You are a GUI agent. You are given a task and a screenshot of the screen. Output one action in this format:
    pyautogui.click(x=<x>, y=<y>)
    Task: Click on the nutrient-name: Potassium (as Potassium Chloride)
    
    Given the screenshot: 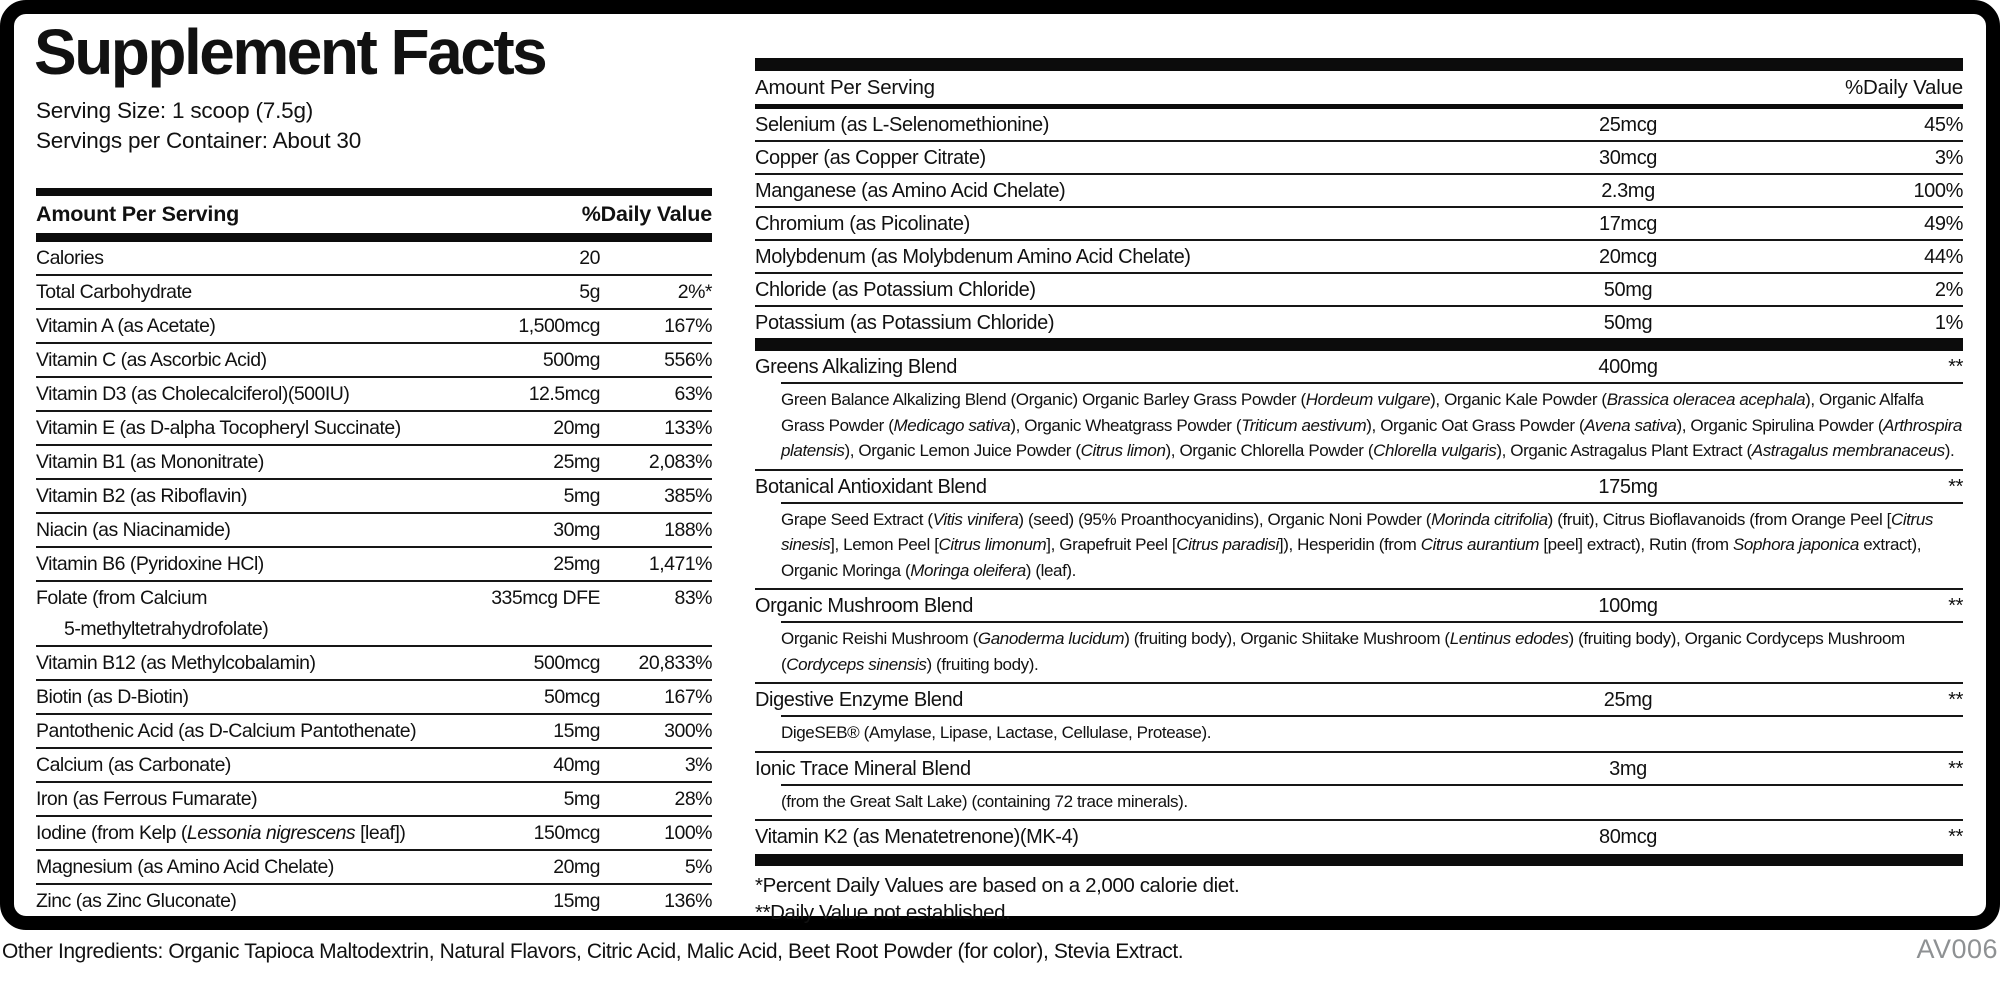 What is the action you would take?
    pyautogui.click(x=905, y=323)
    